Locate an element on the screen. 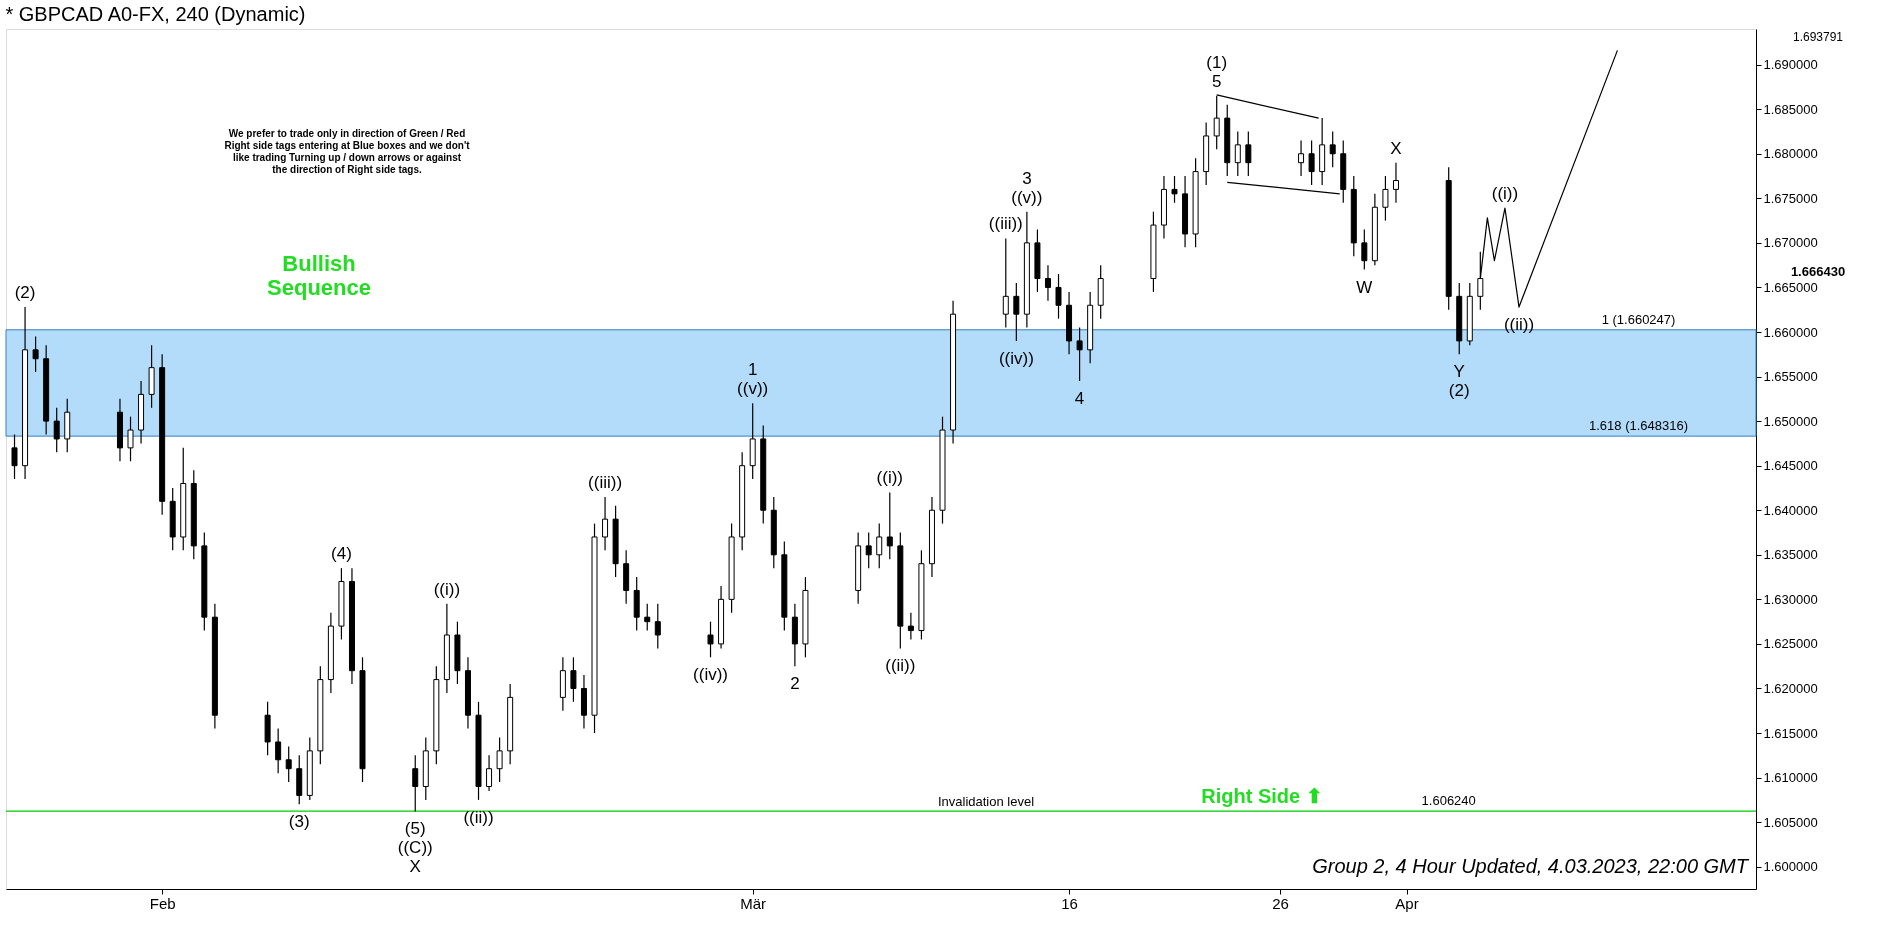 This screenshot has height=941, width=1885. y-tick-label: 1.630000 is located at coordinates (1790, 599).